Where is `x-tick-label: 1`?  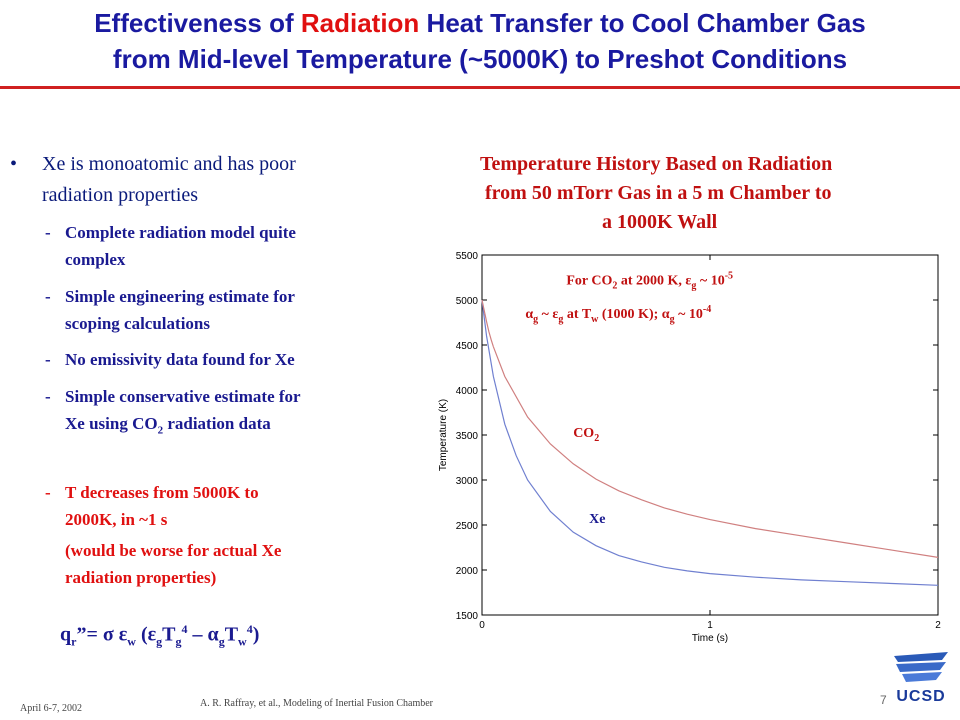 x-tick-label: 1 is located at coordinates (710, 625).